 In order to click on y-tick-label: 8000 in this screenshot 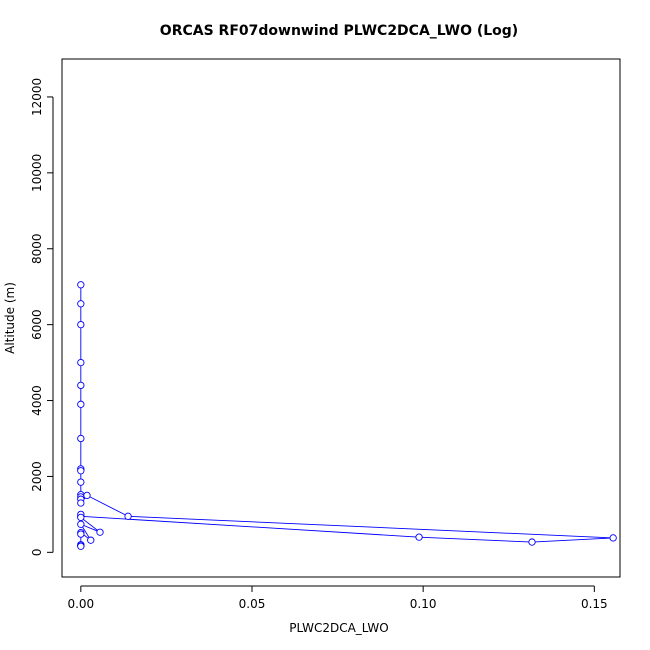, I will do `click(37, 248)`.